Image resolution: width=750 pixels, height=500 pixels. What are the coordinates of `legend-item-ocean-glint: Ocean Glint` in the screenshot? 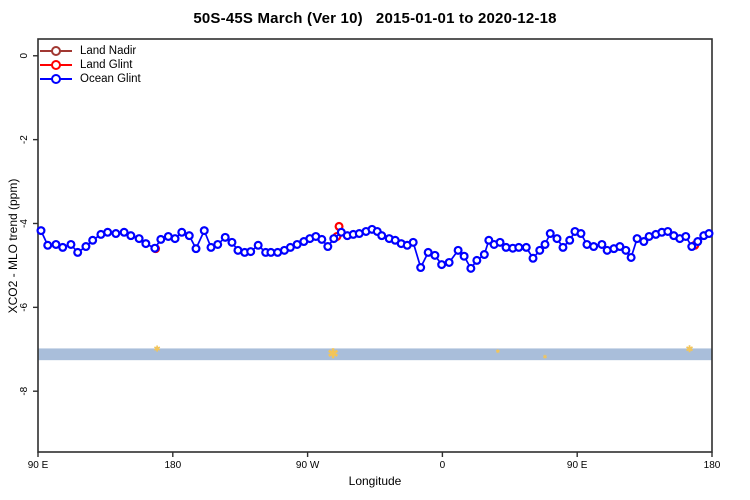 It's located at (90, 79).